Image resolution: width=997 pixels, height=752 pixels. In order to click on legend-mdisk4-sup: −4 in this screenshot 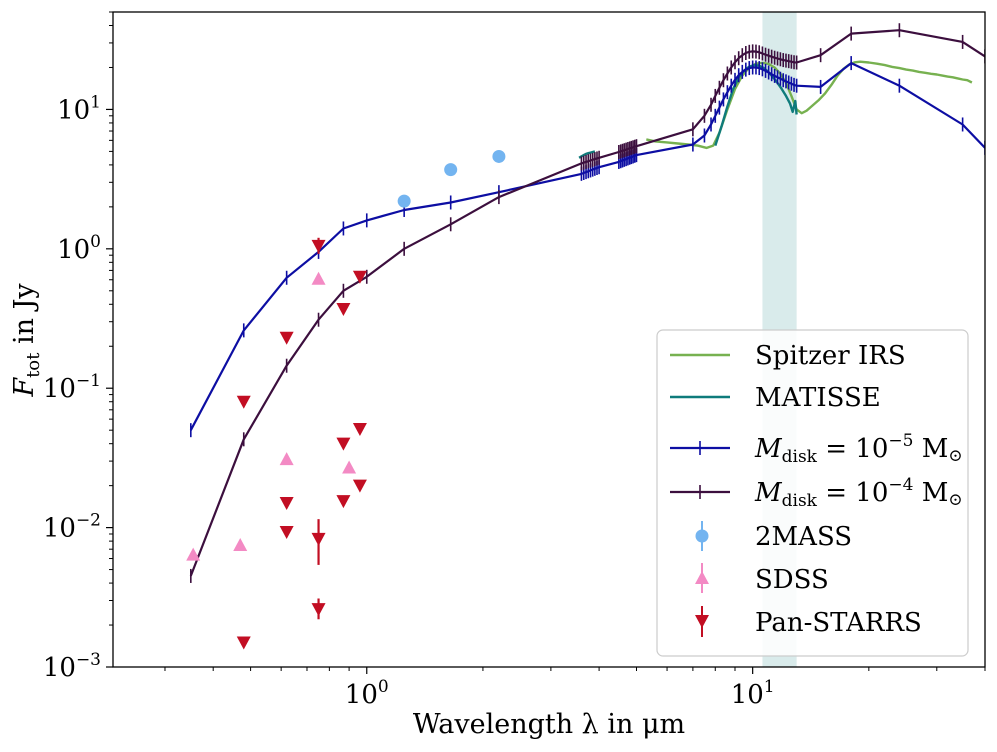, I will do `click(900, 485)`.